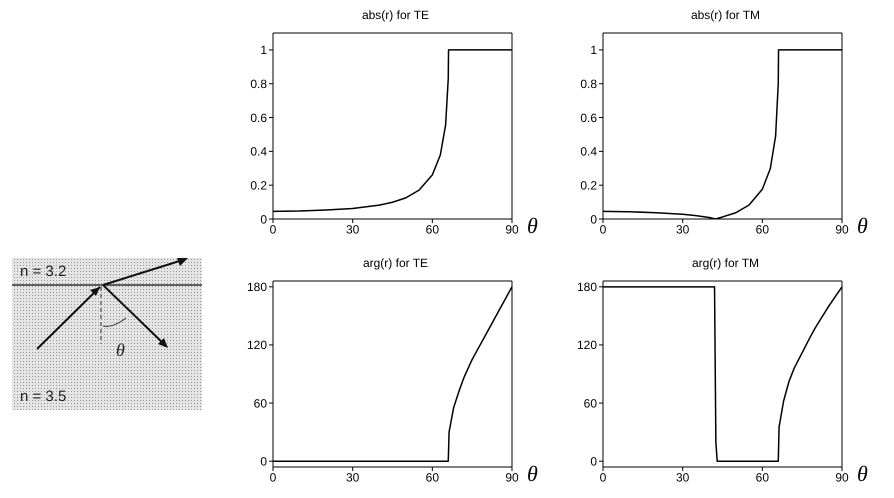  What do you see at coordinates (725, 263) in the screenshot?
I see `chart-title: arg(r) for TM` at bounding box center [725, 263].